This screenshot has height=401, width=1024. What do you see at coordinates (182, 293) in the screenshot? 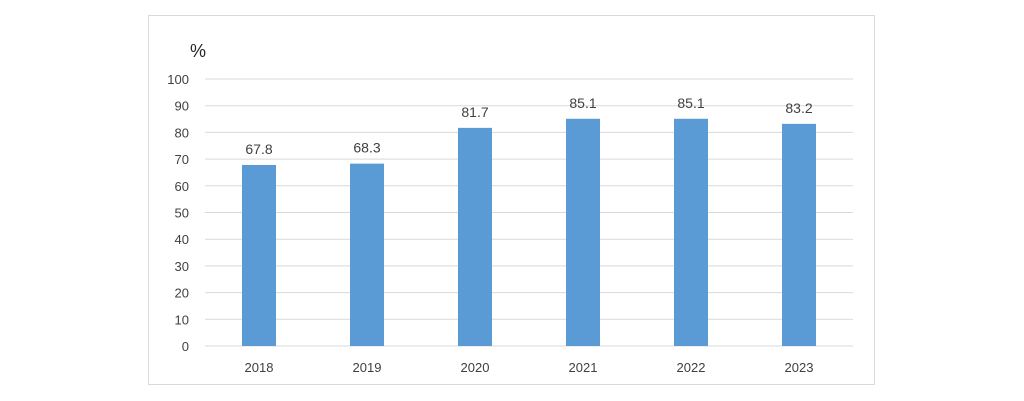
I see `y-tick-label: 20` at bounding box center [182, 293].